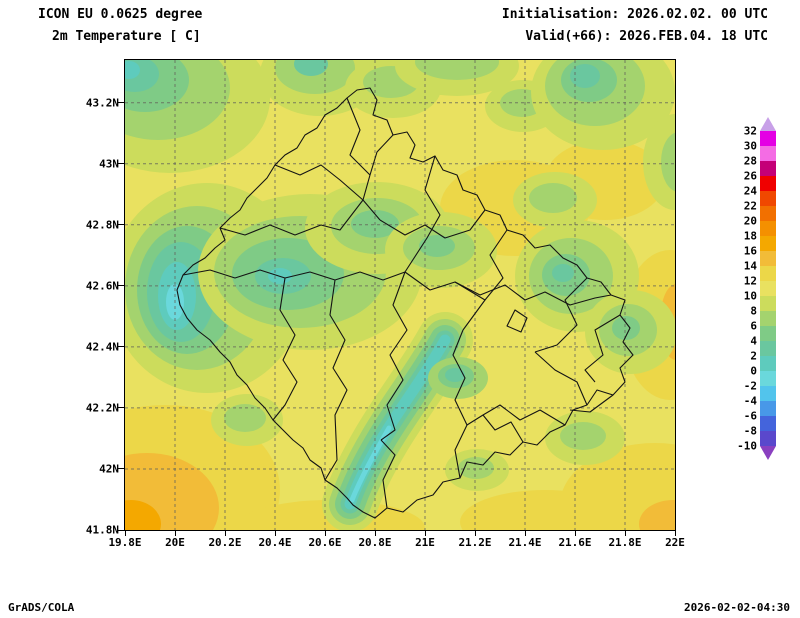  What do you see at coordinates (750, 161) in the screenshot?
I see `colorbar-tick-label: 28` at bounding box center [750, 161].